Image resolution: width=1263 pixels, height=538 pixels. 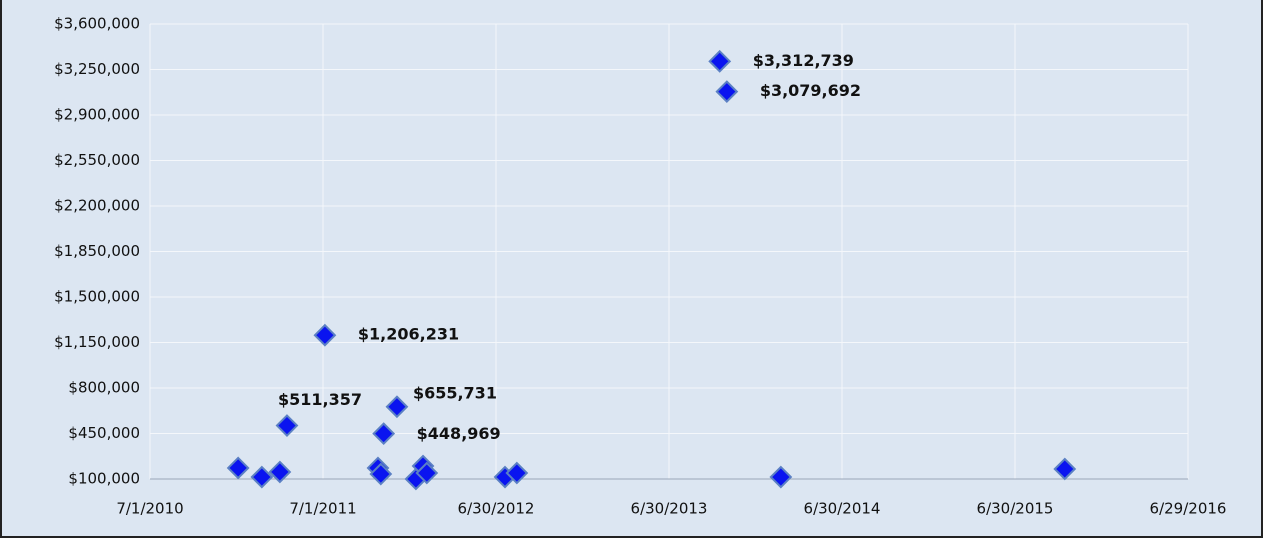 What do you see at coordinates (97, 342) in the screenshot?
I see `y-tick-label: $1,150,000` at bounding box center [97, 342].